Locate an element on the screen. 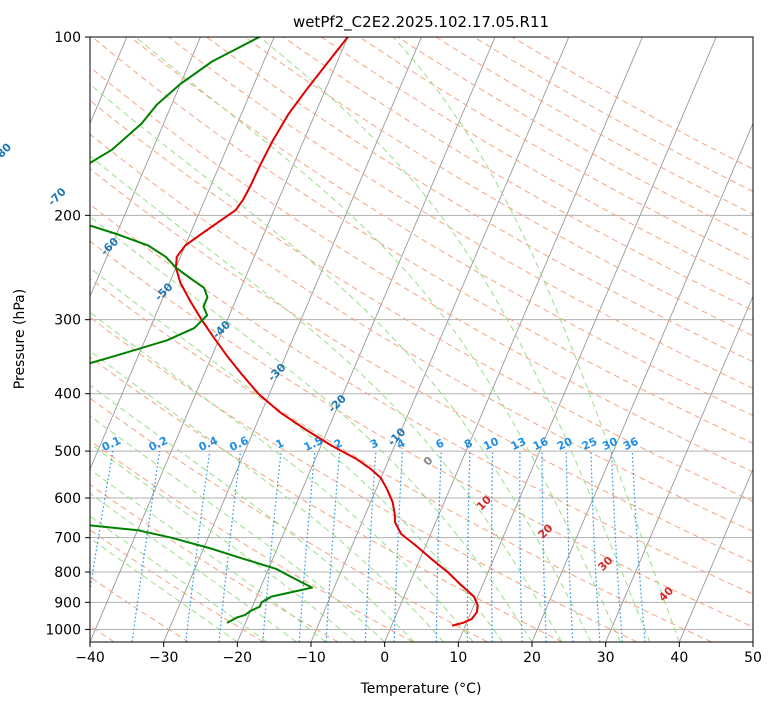  x-tick-label: 30 is located at coordinates (606, 658).